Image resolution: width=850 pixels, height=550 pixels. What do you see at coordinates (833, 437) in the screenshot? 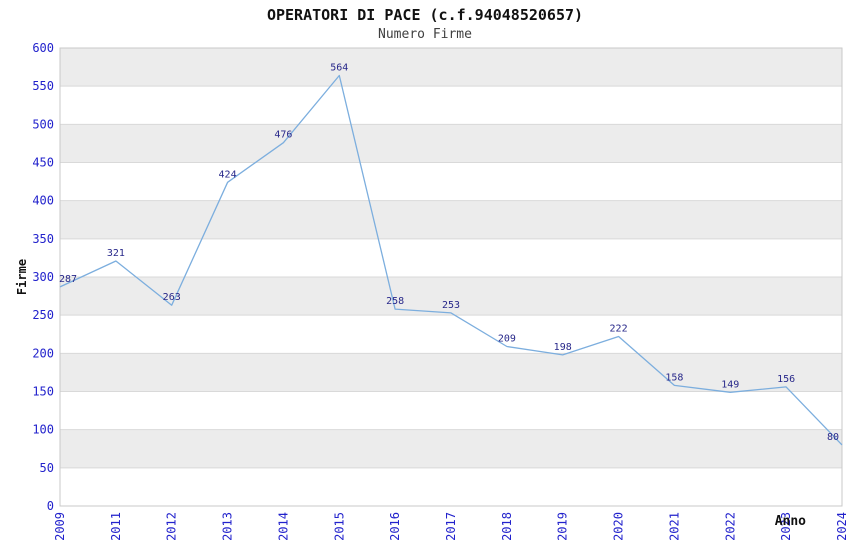
I see `data-label: 80` at bounding box center [833, 437].